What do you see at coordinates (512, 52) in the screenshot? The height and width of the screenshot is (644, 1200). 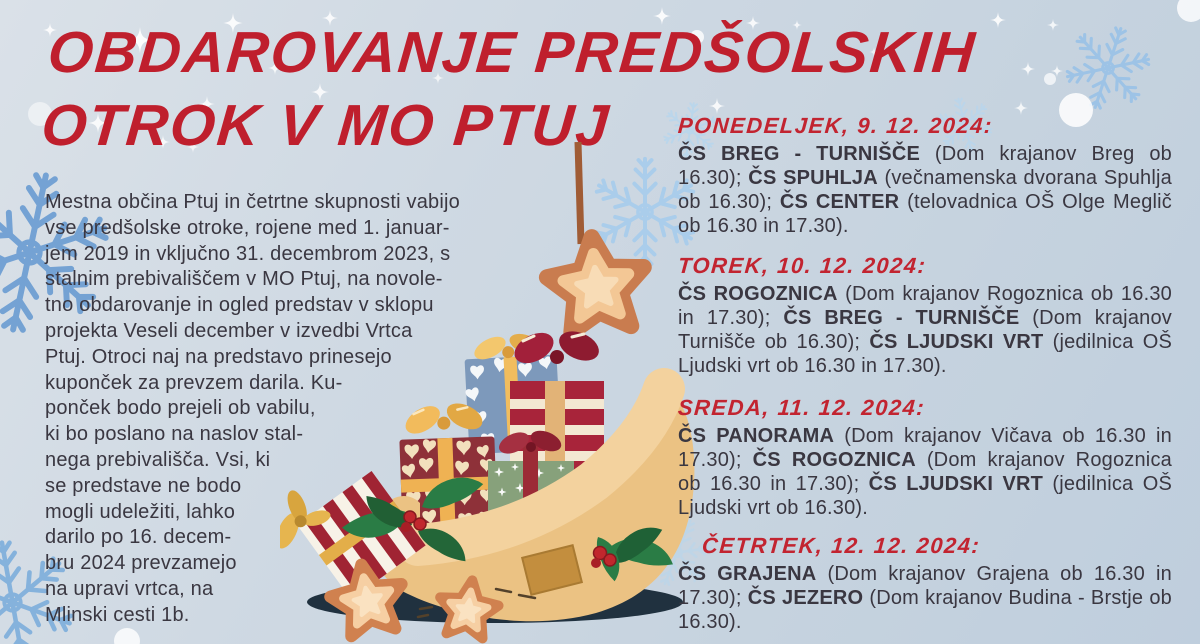 I see `title-line-1: OBDAROVANJE PREDŠOLSKIH` at bounding box center [512, 52].